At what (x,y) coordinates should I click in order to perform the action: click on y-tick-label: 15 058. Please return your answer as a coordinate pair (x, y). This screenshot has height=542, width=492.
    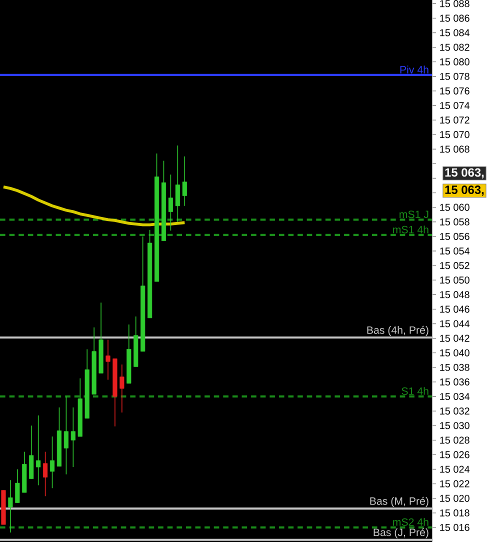
    Looking at the image, I should click on (455, 222).